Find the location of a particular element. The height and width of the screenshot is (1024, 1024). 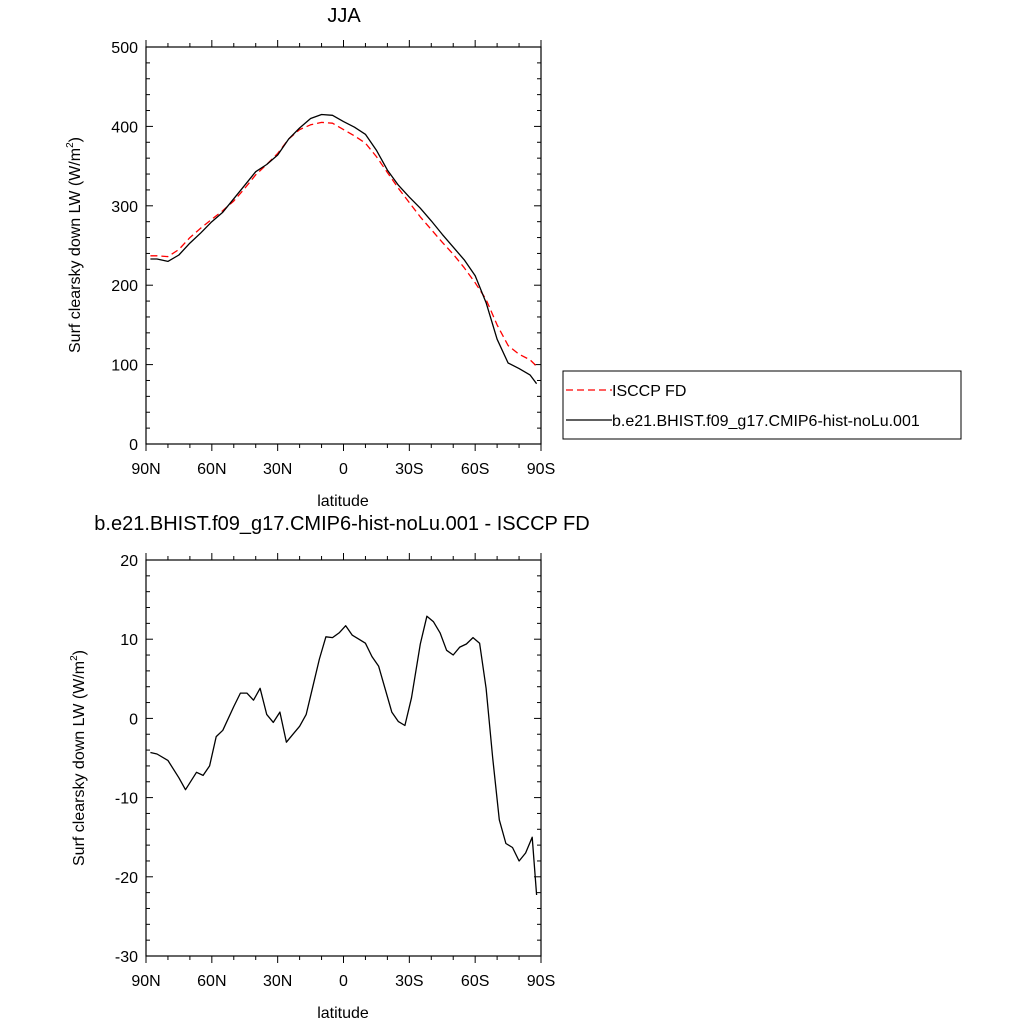

top-xtick-label: 0 is located at coordinates (343, 469).